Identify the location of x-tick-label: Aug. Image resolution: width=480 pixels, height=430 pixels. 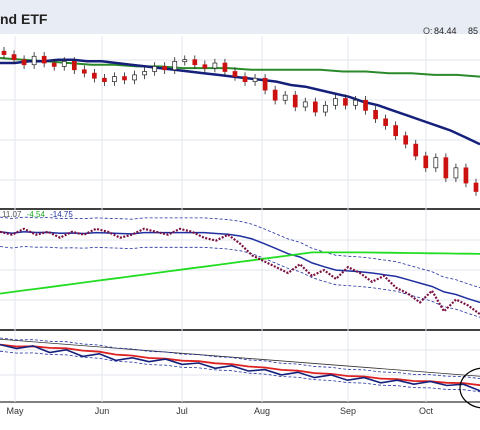
(262, 411).